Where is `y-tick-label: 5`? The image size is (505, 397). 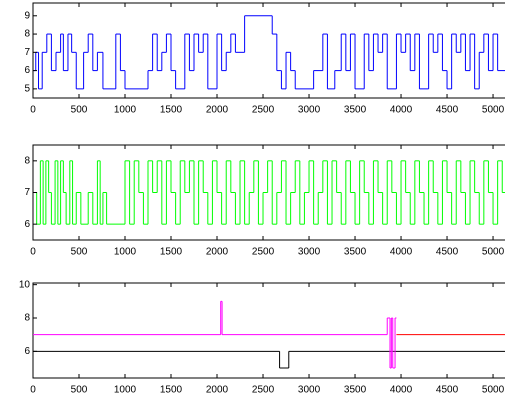
y-tick-label: 5 is located at coordinates (27, 89).